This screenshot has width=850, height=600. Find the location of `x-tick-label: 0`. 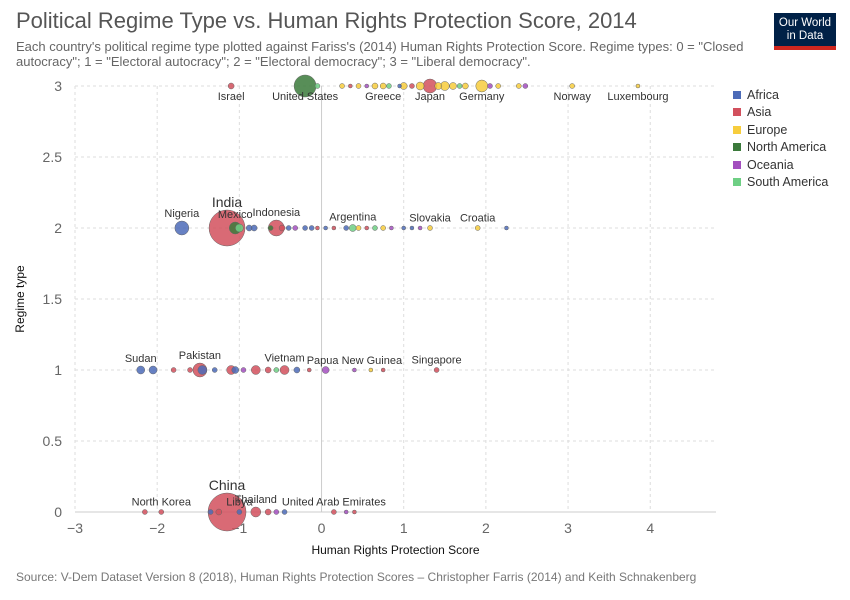

x-tick-label: 0 is located at coordinates (322, 528).